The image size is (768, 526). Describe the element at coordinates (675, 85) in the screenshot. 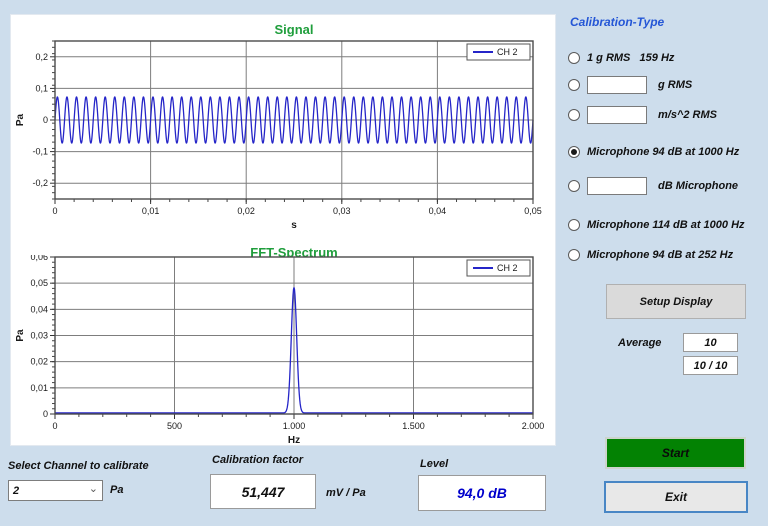

I see `calibration-option-label: g RMS` at that location.